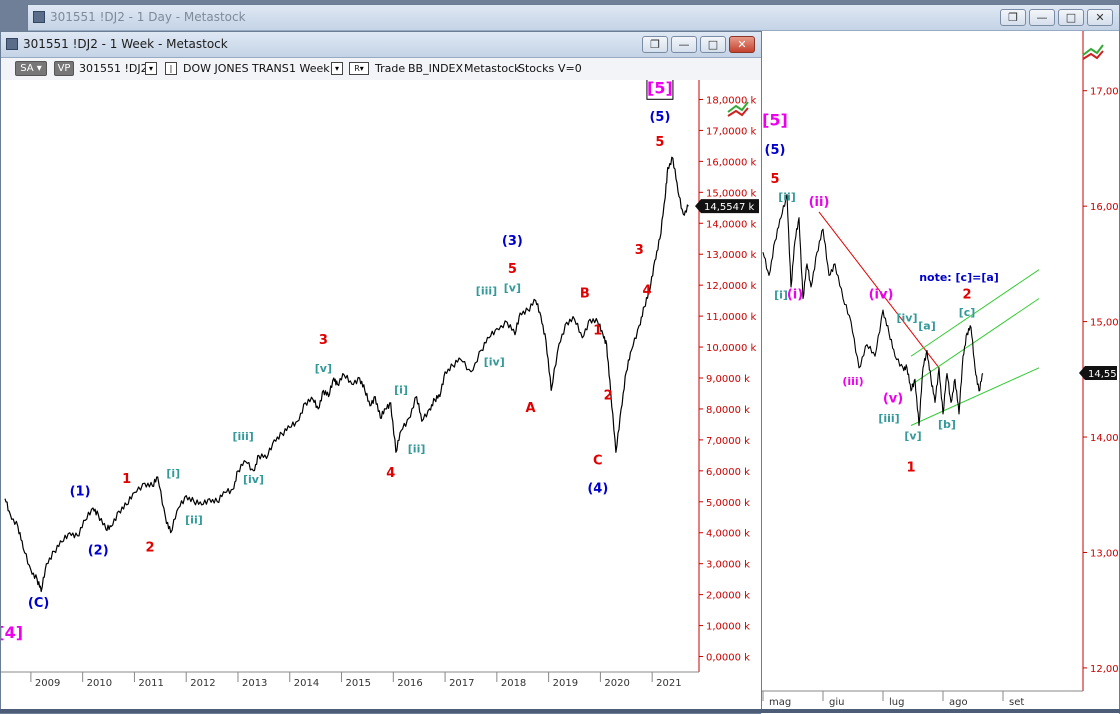 This screenshot has width=1120, height=714. I want to click on y-tick-label: 11,0000 k, so click(731, 317).